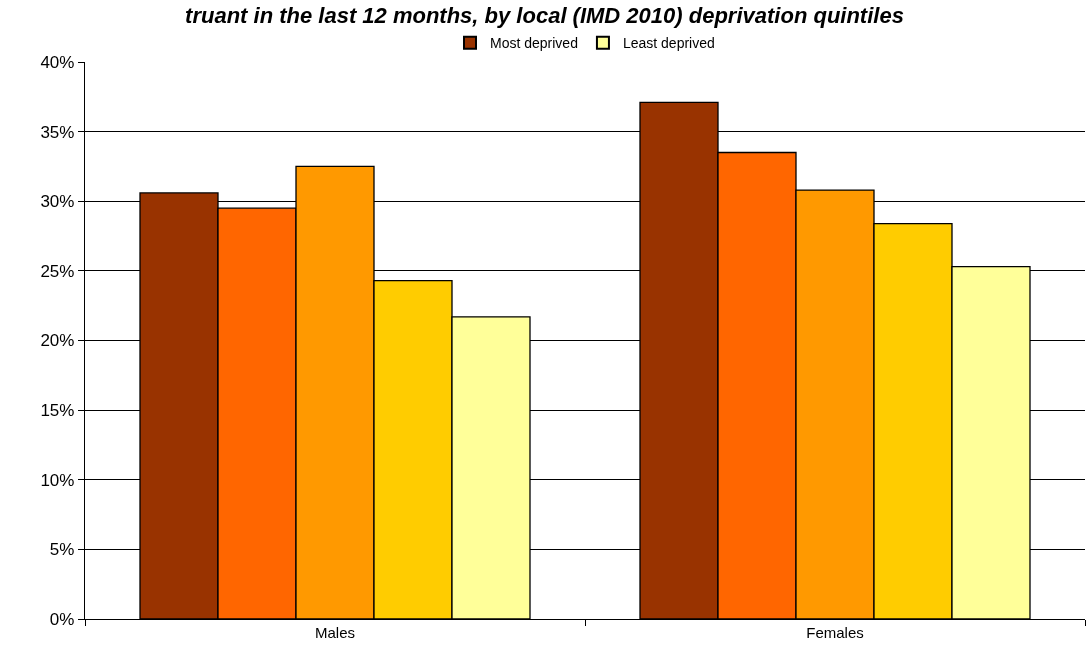 The image size is (1089, 659). I want to click on y-tick-label: 10%, so click(57, 480).